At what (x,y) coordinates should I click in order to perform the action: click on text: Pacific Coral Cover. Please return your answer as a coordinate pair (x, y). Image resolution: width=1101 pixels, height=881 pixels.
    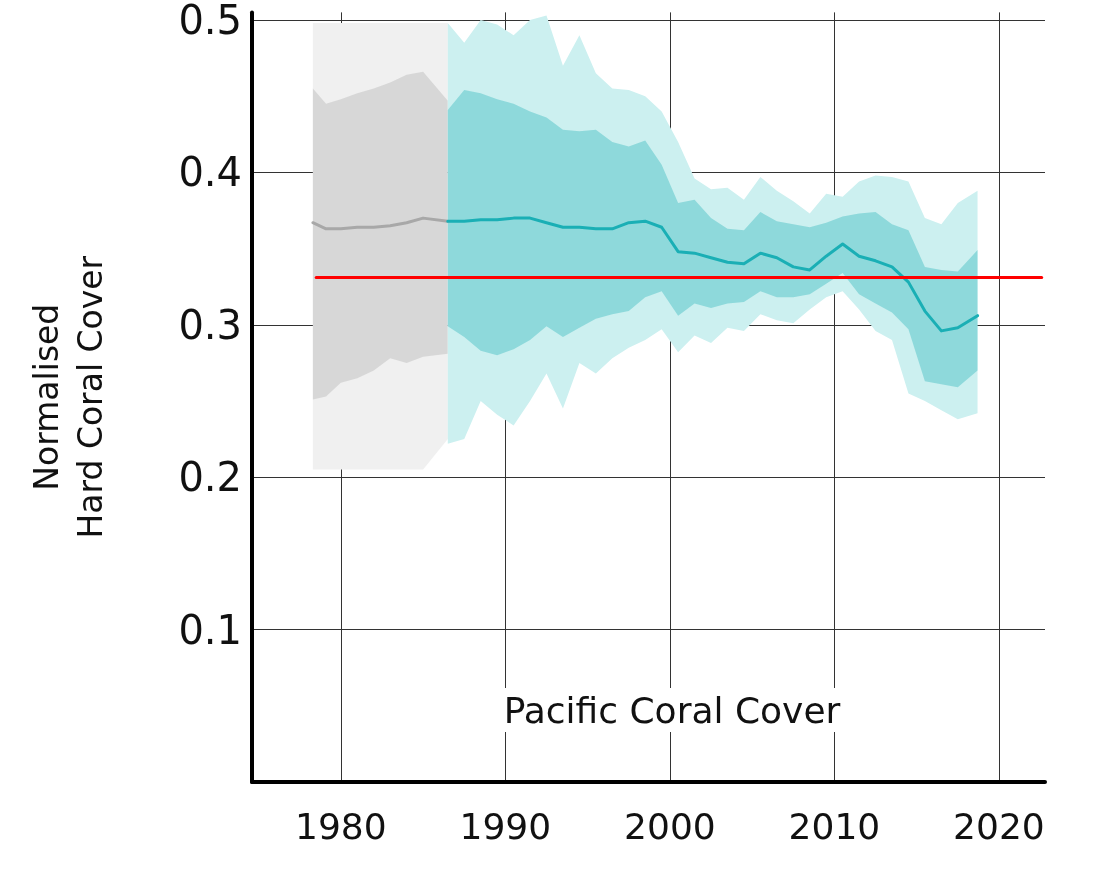
    Looking at the image, I should click on (672, 710).